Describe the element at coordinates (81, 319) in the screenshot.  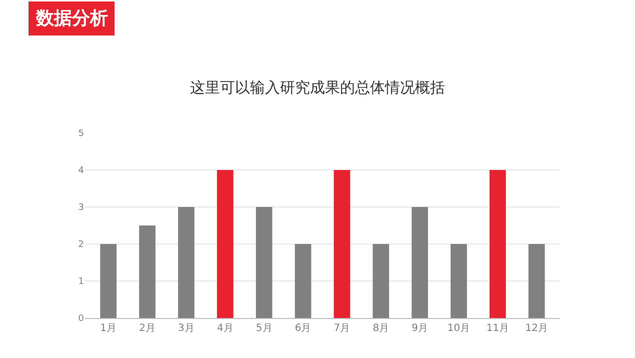
I see `y-tick-label: 0` at that location.